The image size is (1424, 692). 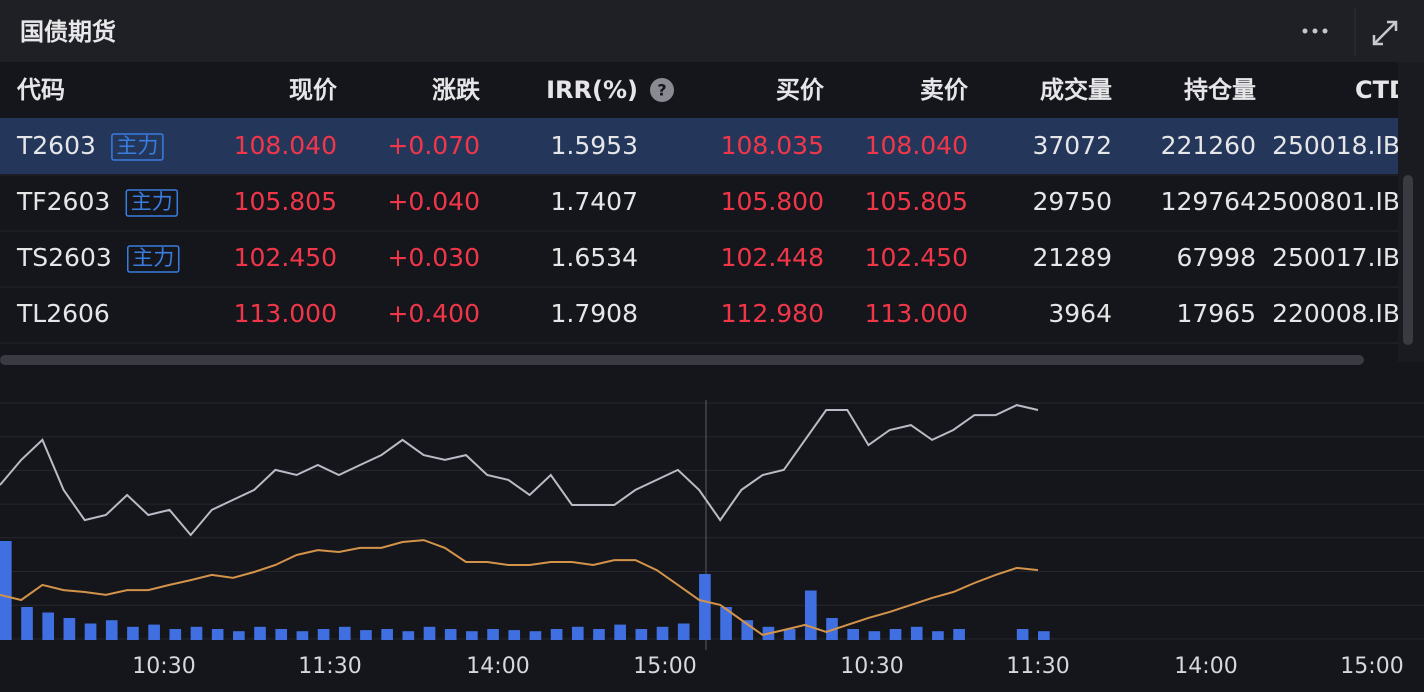 I want to click on cell: 67998, so click(x=1216, y=257).